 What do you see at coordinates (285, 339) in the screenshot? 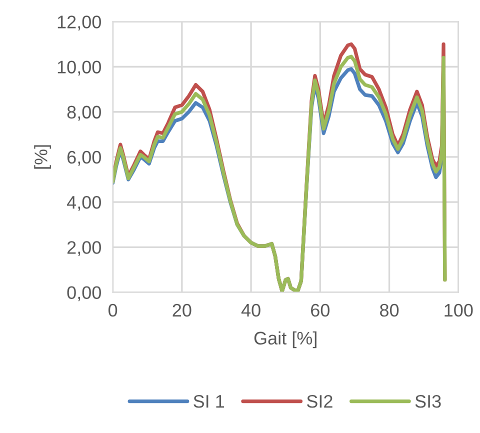
I see `x-axis-title: Gait [%]` at bounding box center [285, 339].